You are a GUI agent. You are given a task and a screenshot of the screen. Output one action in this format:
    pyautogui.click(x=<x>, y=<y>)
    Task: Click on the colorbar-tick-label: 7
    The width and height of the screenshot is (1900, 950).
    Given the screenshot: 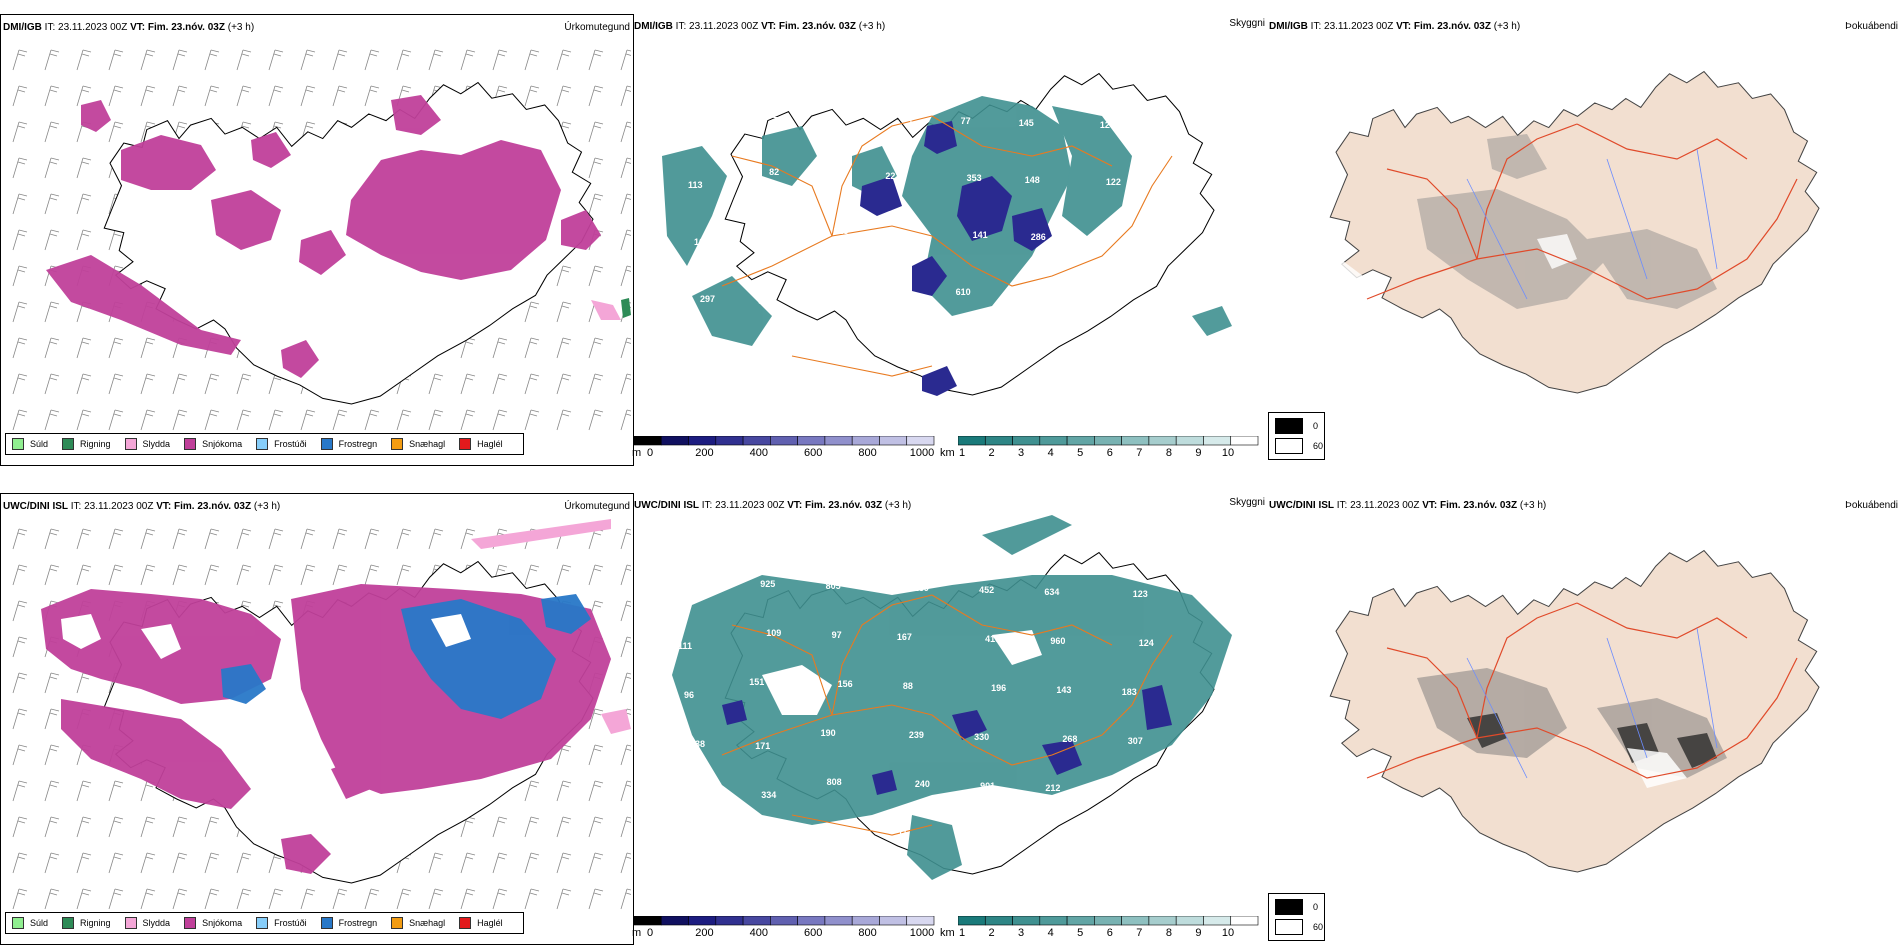 What is the action you would take?
    pyautogui.click(x=1139, y=453)
    